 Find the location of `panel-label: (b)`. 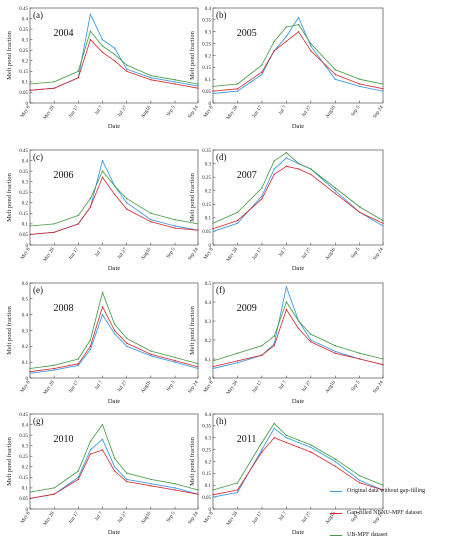

panel-label: (b) is located at coordinates (221, 15).